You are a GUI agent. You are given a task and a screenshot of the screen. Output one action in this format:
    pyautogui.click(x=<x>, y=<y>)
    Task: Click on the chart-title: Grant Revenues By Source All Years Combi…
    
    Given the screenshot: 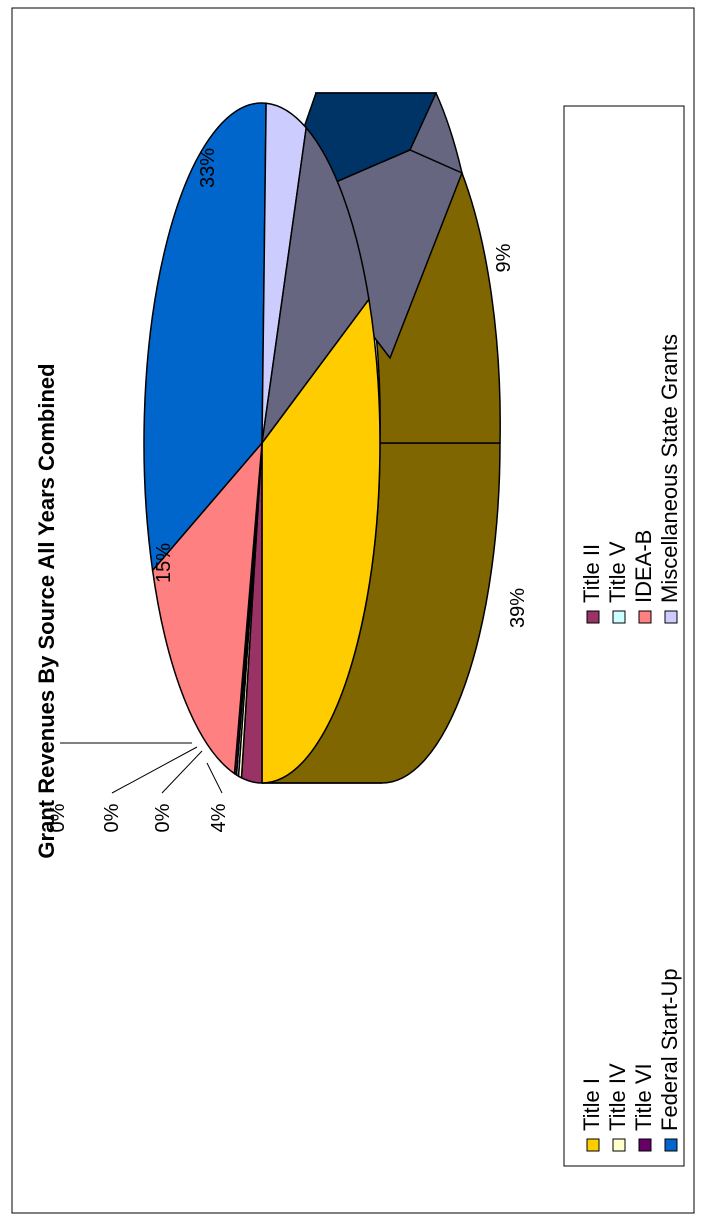 What is the action you would take?
    pyautogui.click(x=46, y=610)
    